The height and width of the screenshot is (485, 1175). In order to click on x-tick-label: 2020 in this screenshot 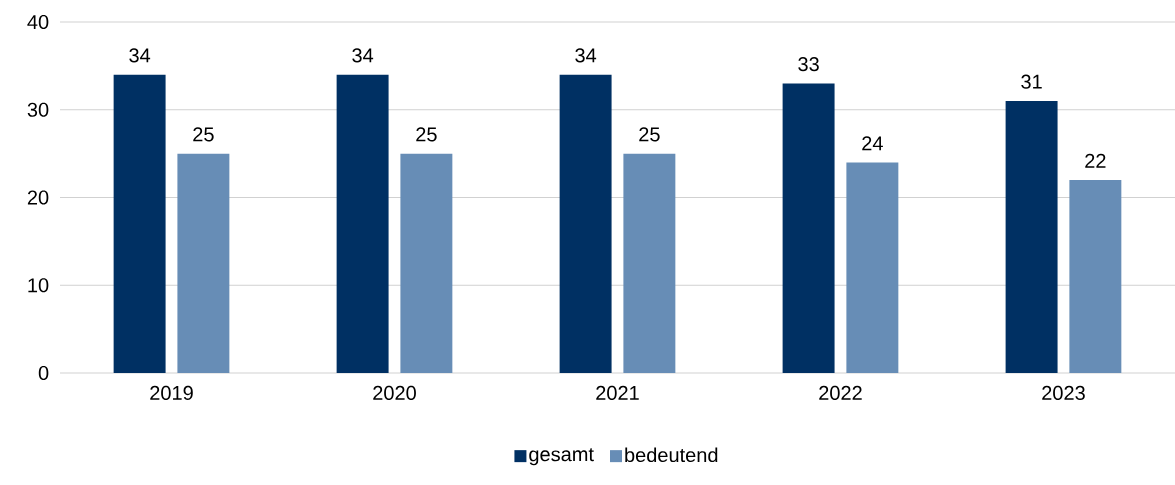, I will do `click(394, 393)`.